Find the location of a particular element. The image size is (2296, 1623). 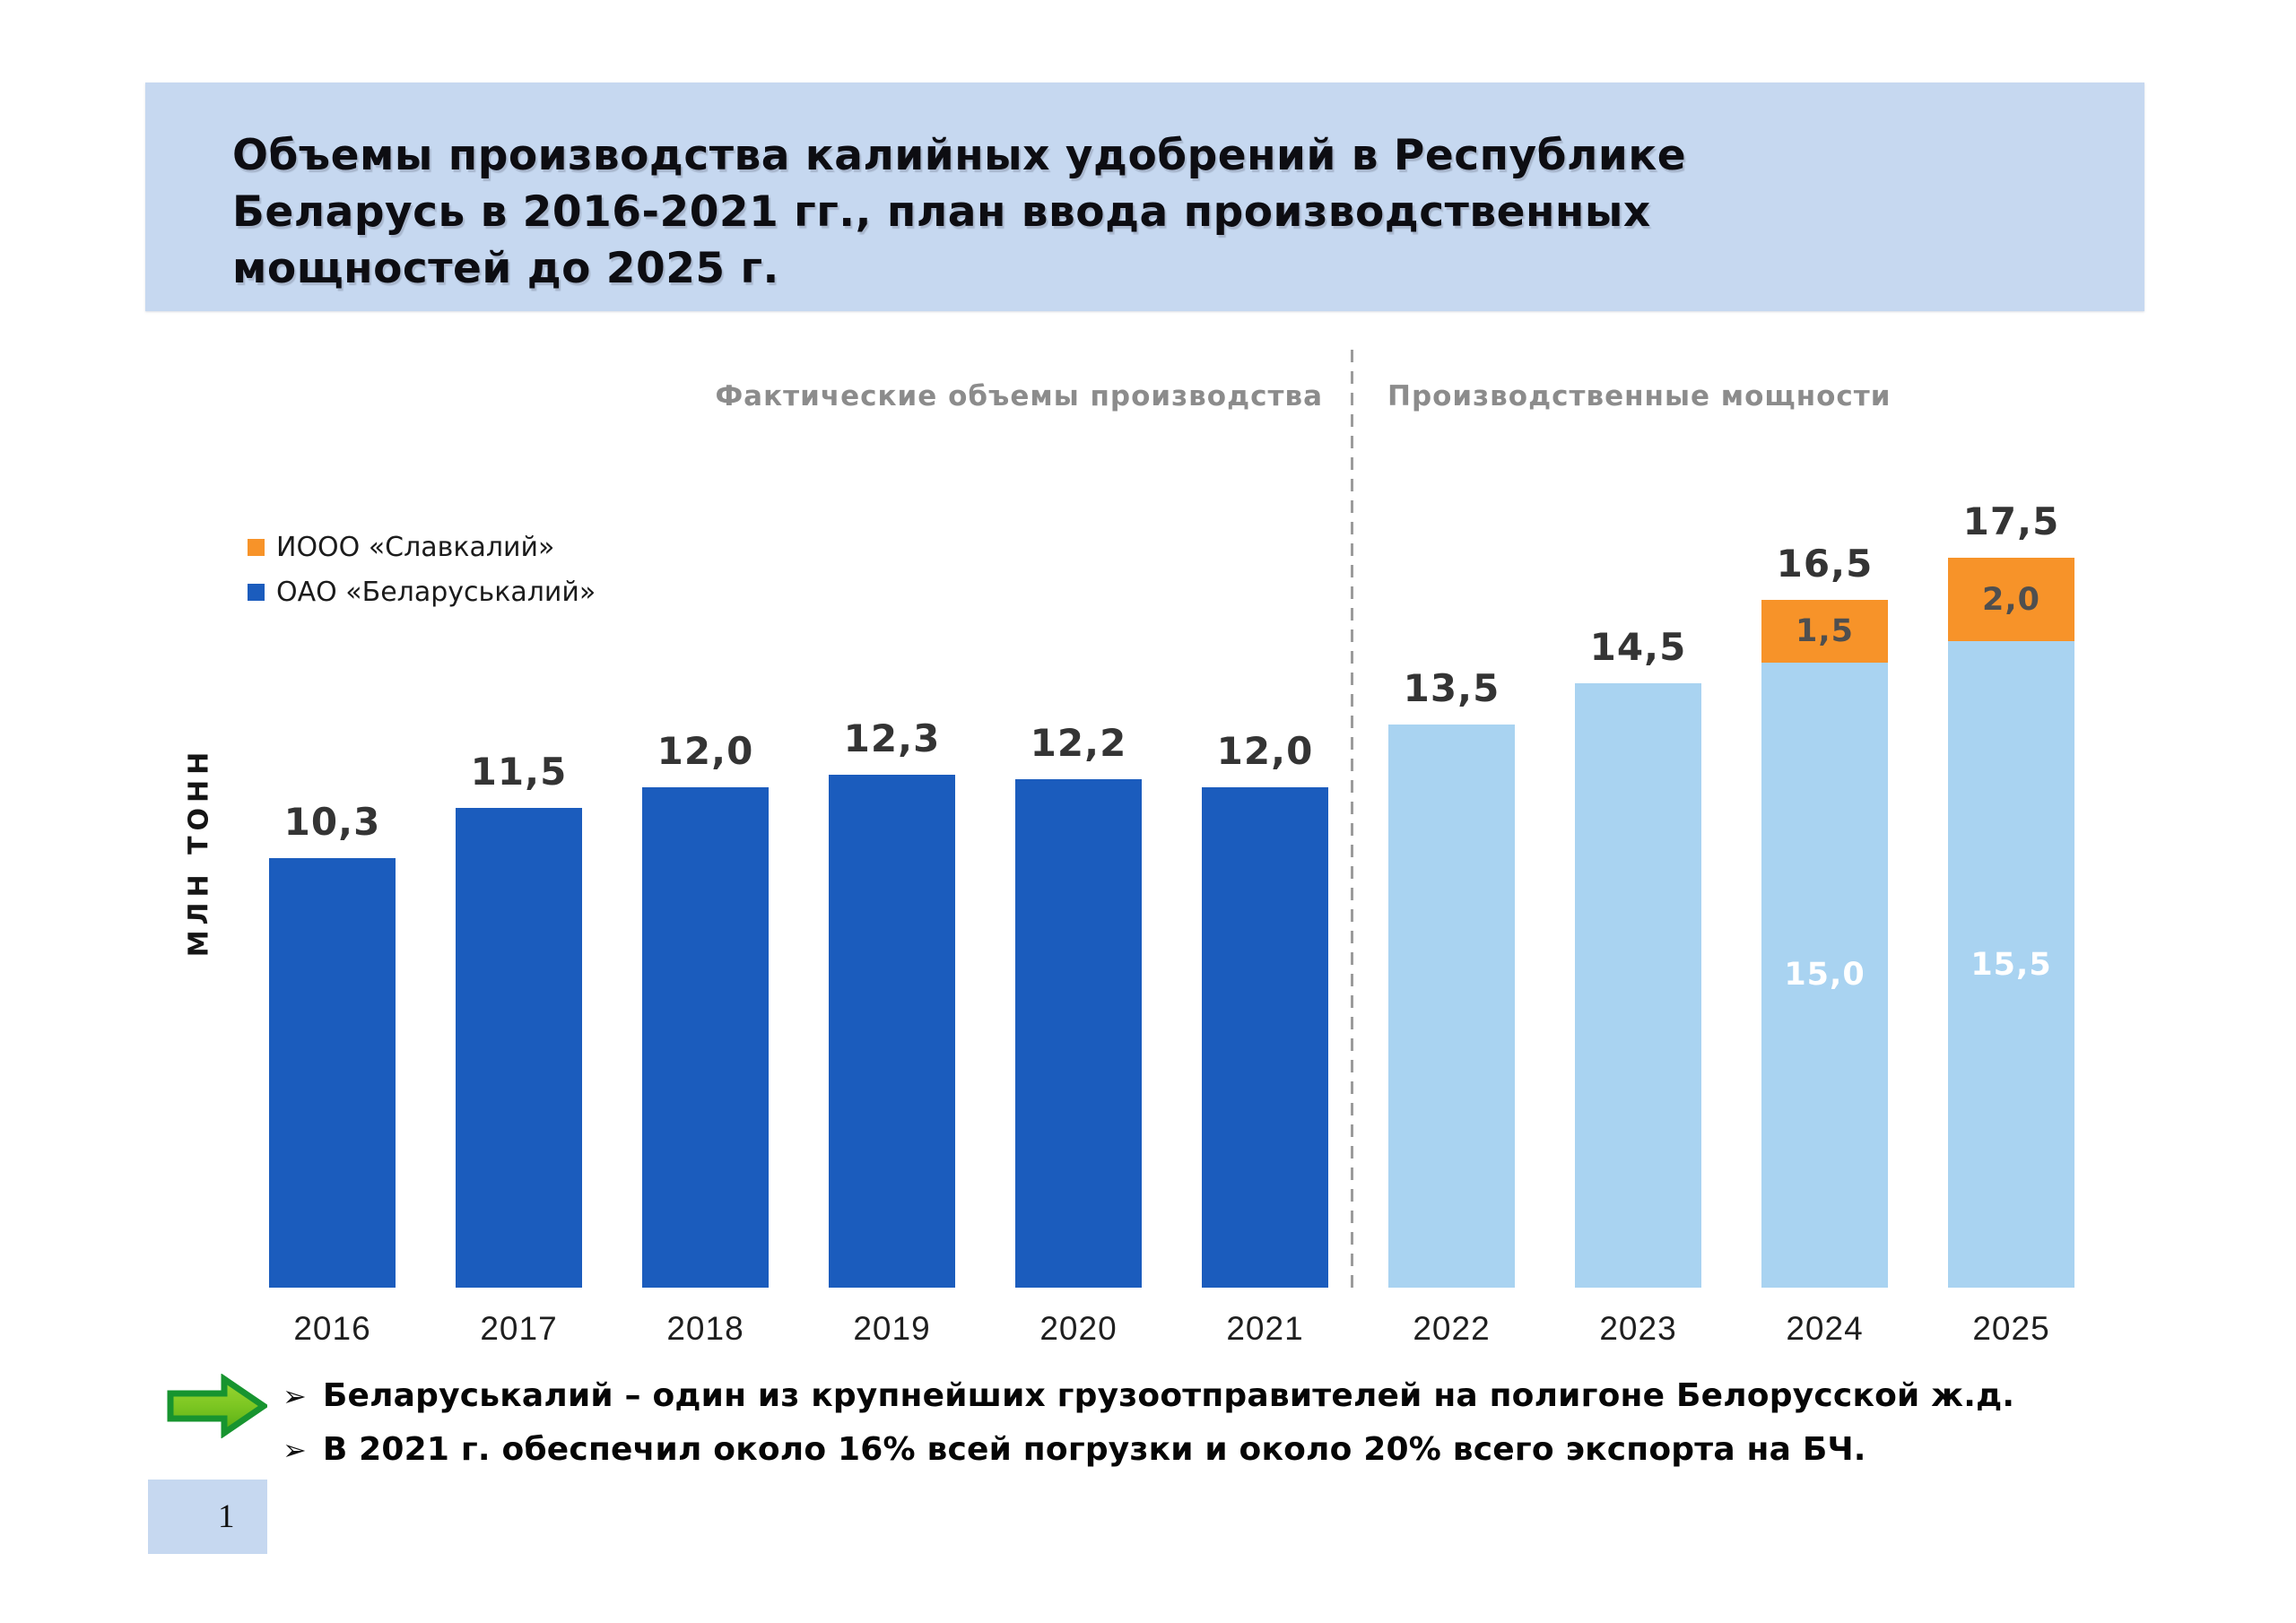

bar-total-label: 16,5 is located at coordinates (1825, 563).